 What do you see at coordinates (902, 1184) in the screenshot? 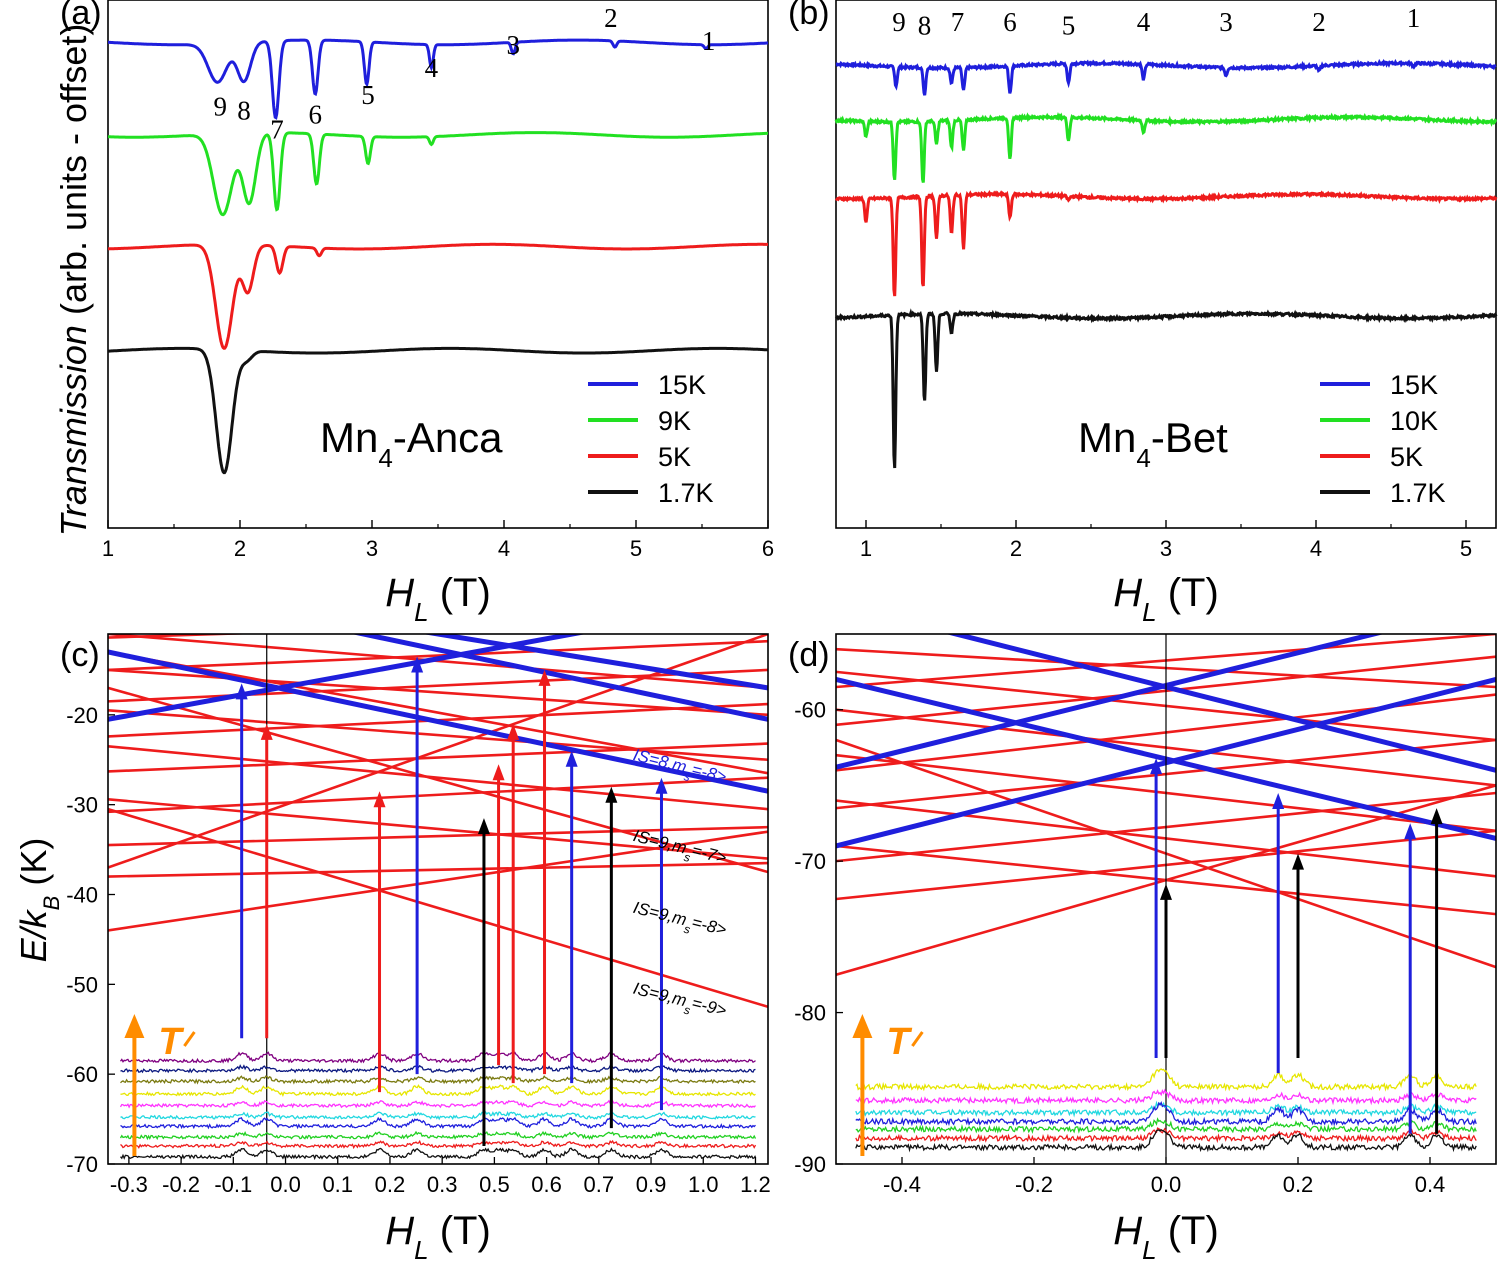
I see `x-tick-label: -0.4` at bounding box center [902, 1184].